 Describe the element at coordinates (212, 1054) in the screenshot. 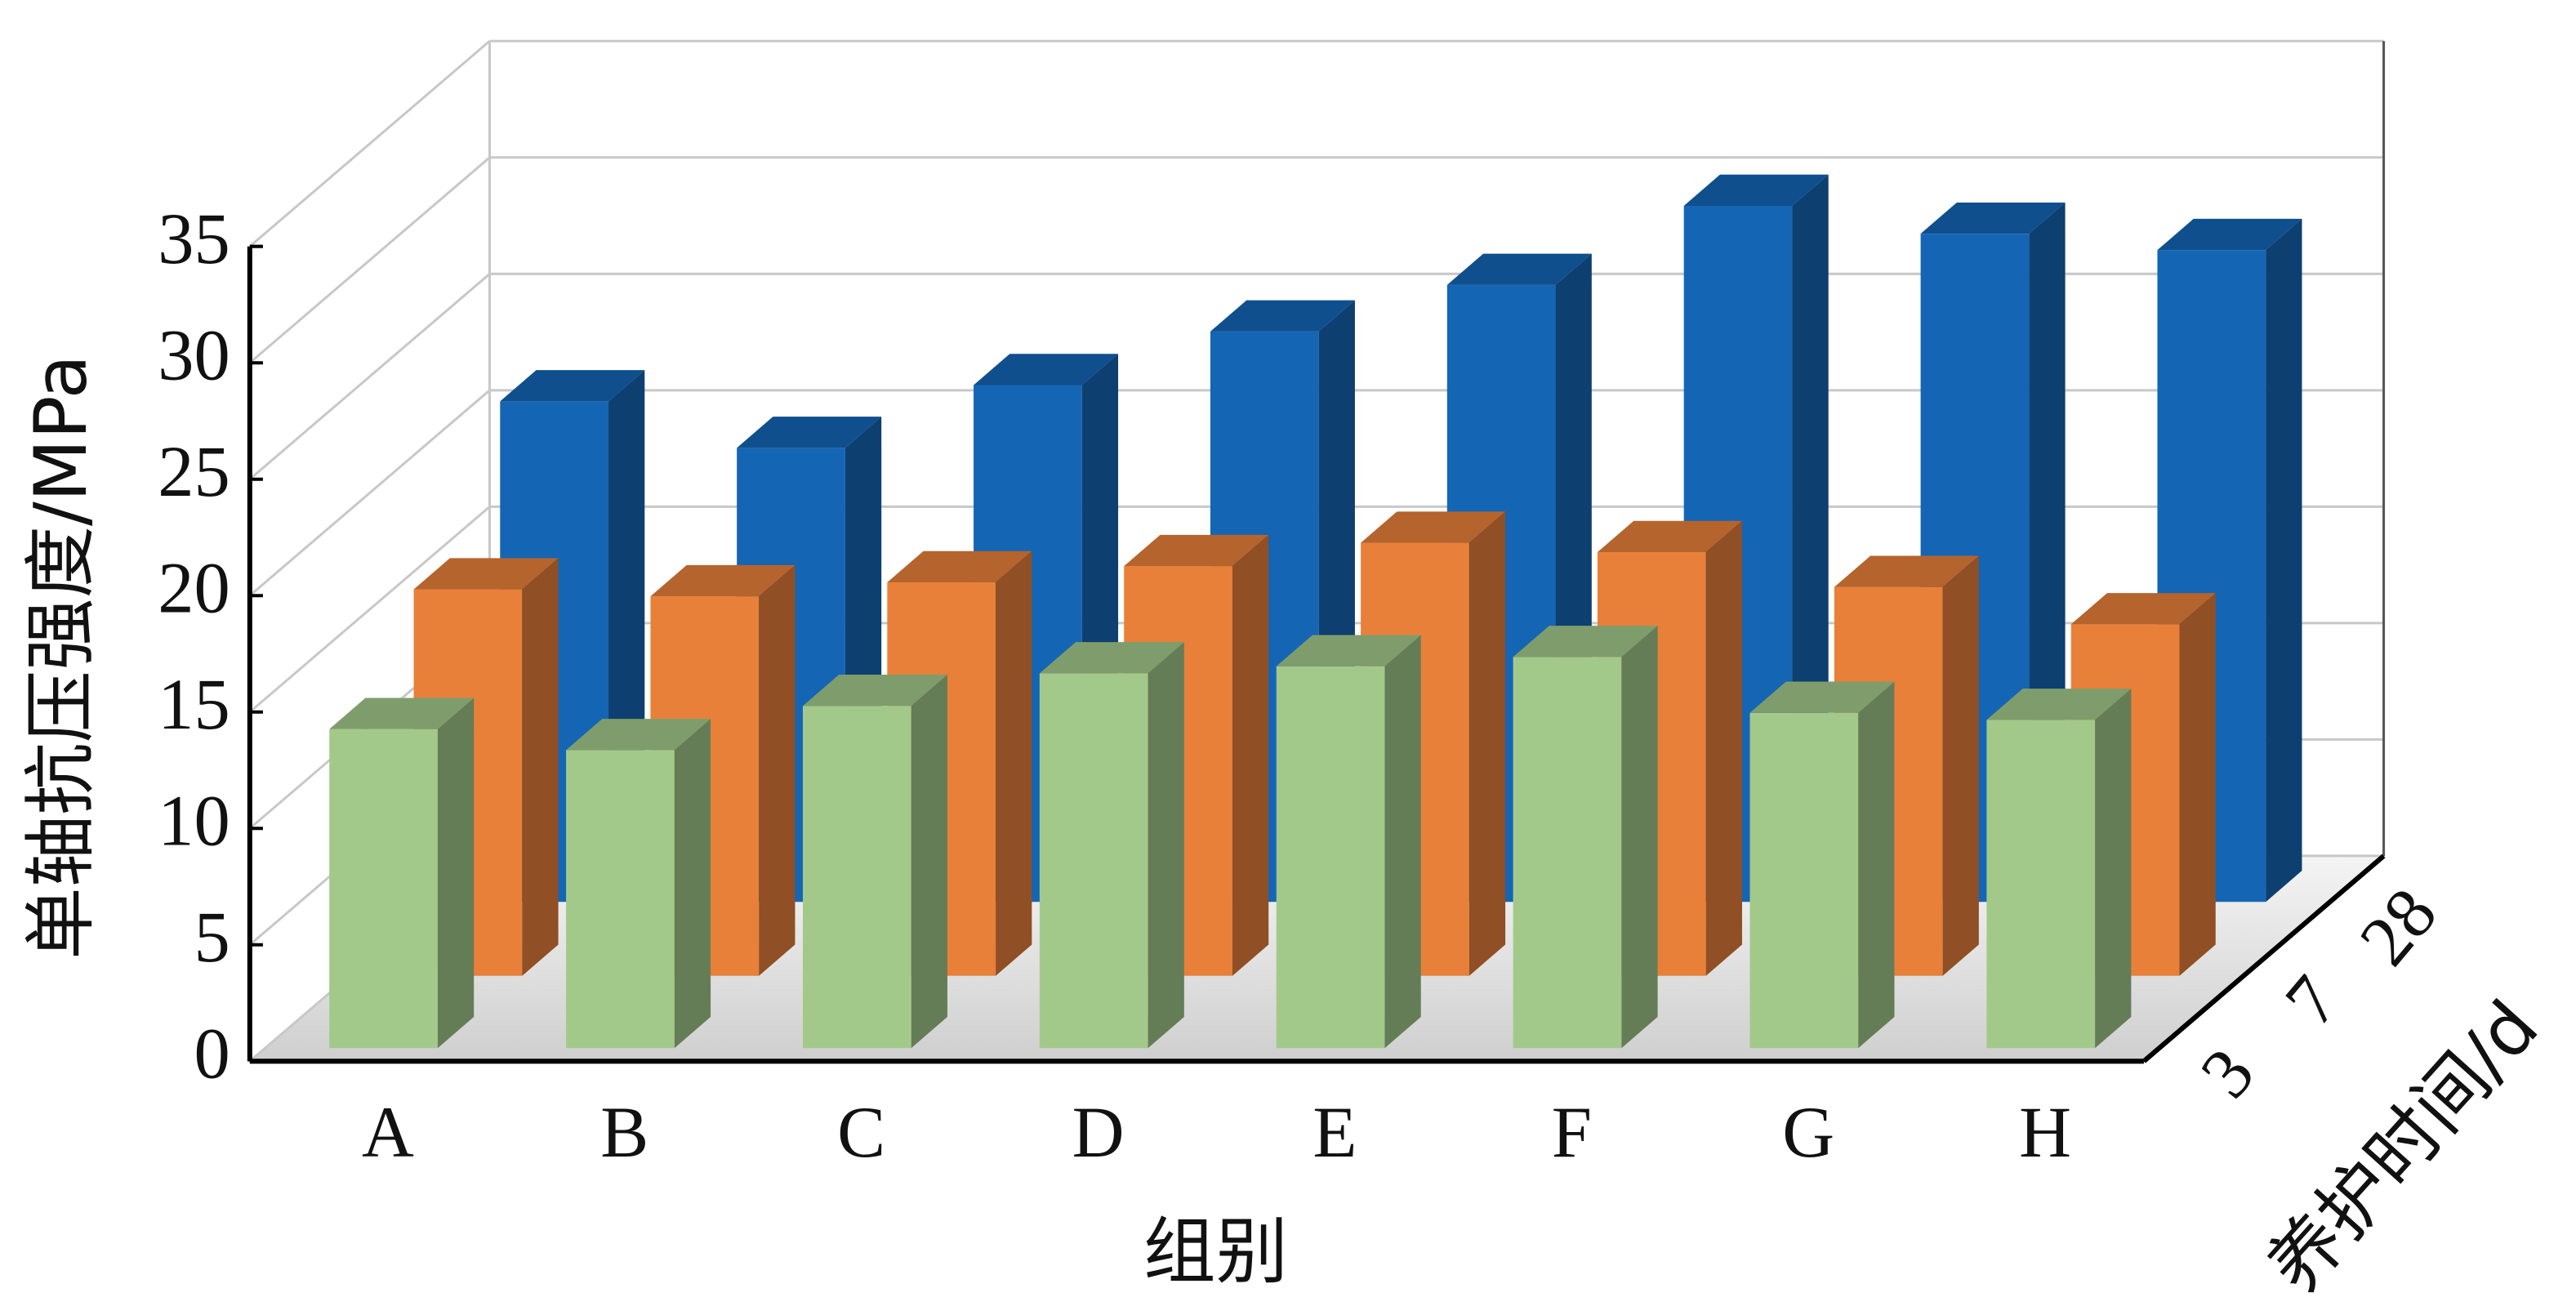

I see `y-tick-label: 0` at that location.